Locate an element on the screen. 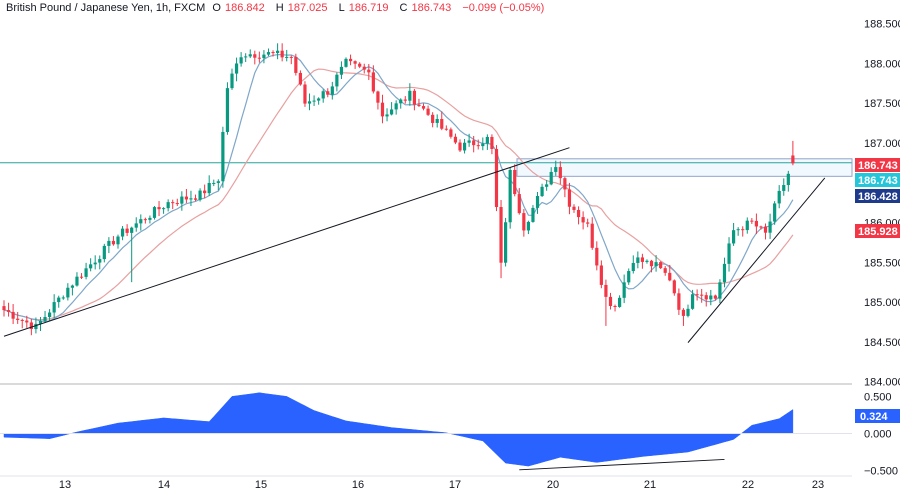  time-tick-label: 16 is located at coordinates (358, 485).